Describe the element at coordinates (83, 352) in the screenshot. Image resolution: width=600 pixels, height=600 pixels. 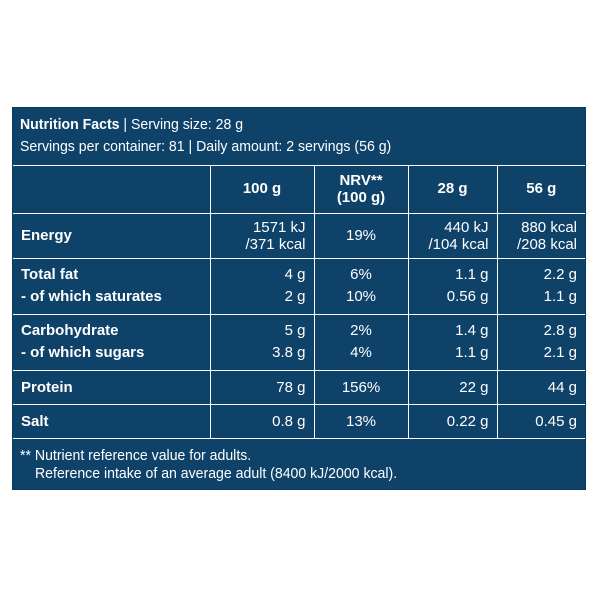
I see `sugars-label: - of which sugars` at that location.